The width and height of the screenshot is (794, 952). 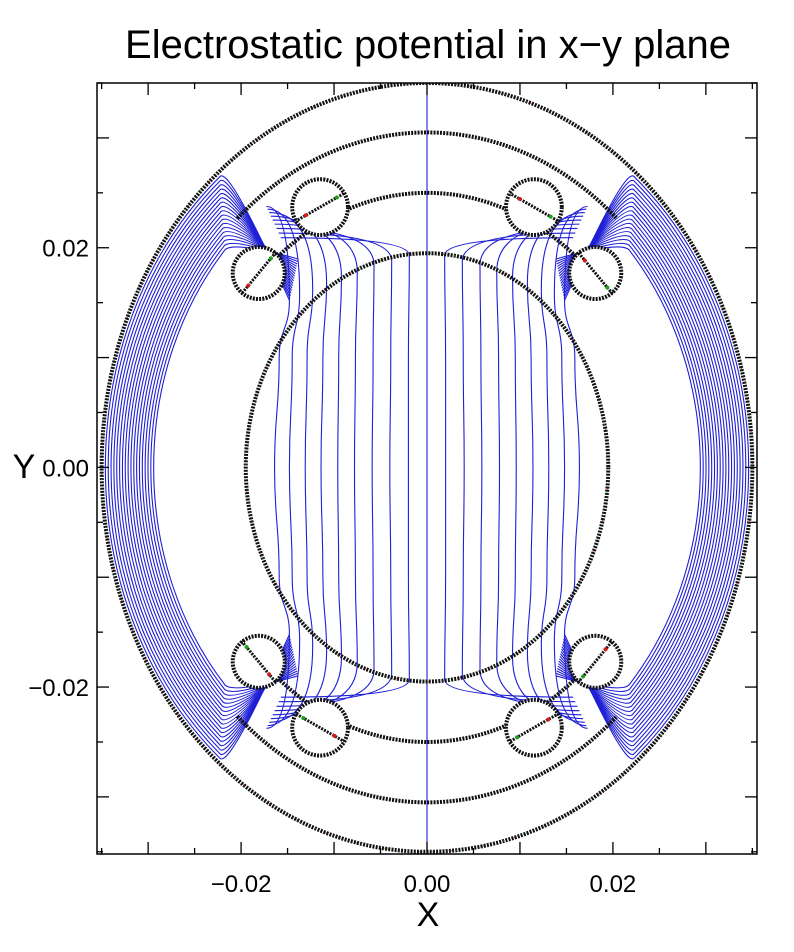 What do you see at coordinates (428, 915) in the screenshot?
I see `x-axis-label: X` at bounding box center [428, 915].